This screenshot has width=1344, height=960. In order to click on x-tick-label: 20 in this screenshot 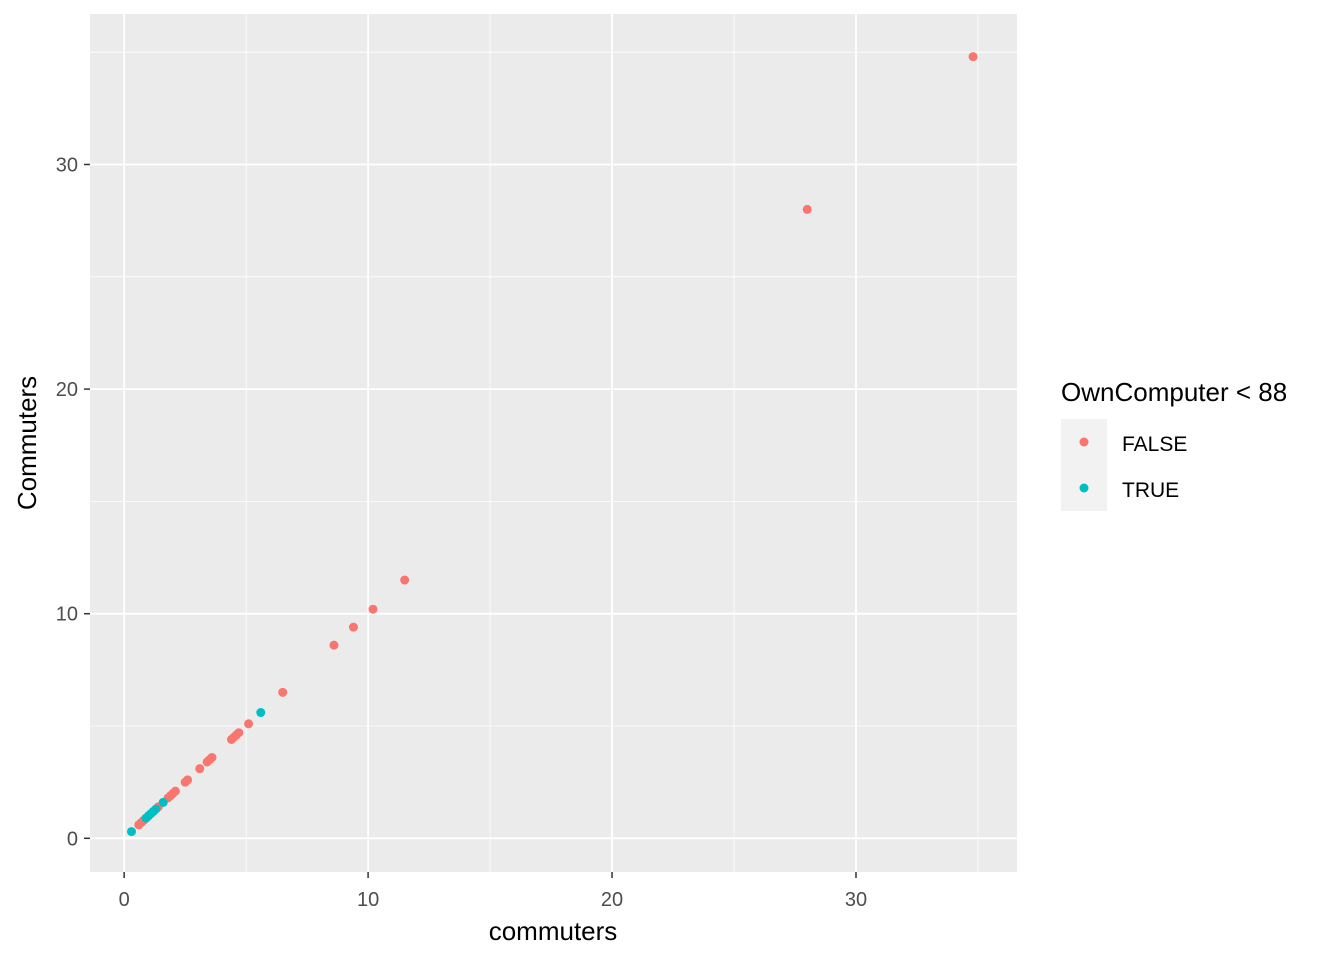, I will do `click(612, 900)`.